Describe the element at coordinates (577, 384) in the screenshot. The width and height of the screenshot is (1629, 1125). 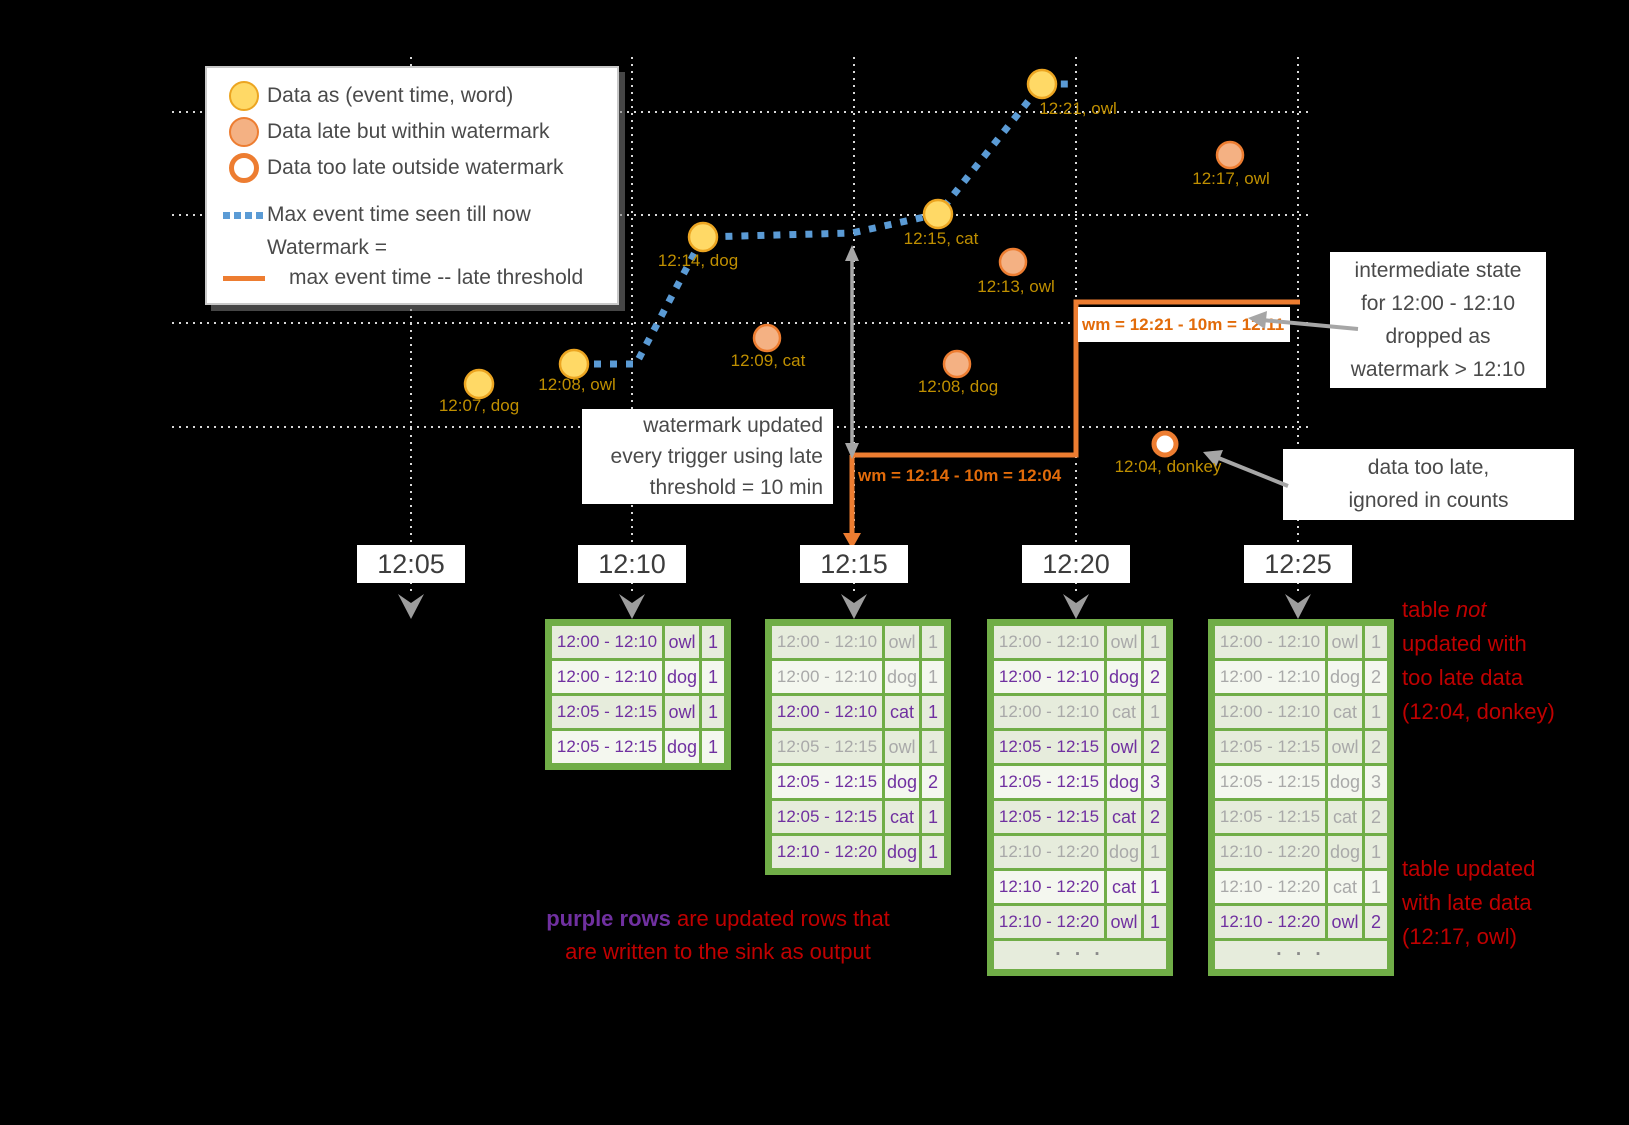
I see `data-point-label: 12:08, owl` at that location.